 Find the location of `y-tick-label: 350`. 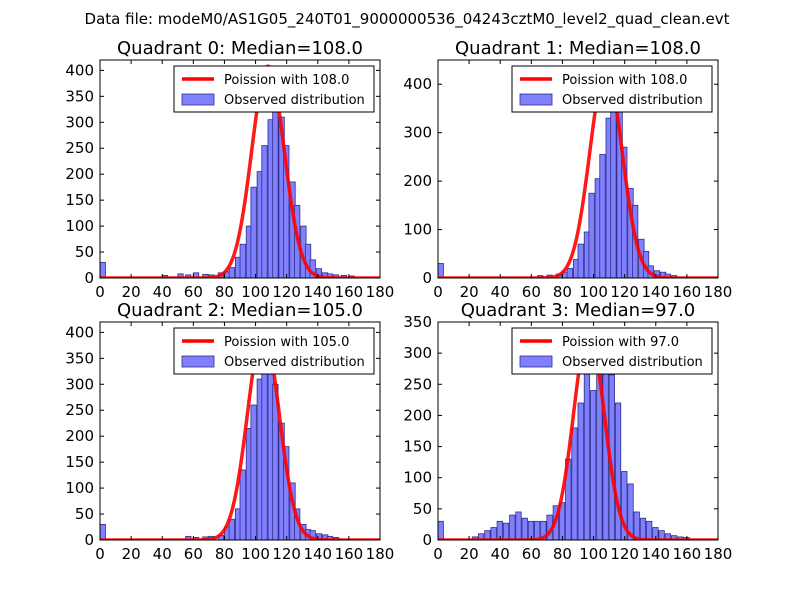

y-tick-label: 350 is located at coordinates (79, 358).